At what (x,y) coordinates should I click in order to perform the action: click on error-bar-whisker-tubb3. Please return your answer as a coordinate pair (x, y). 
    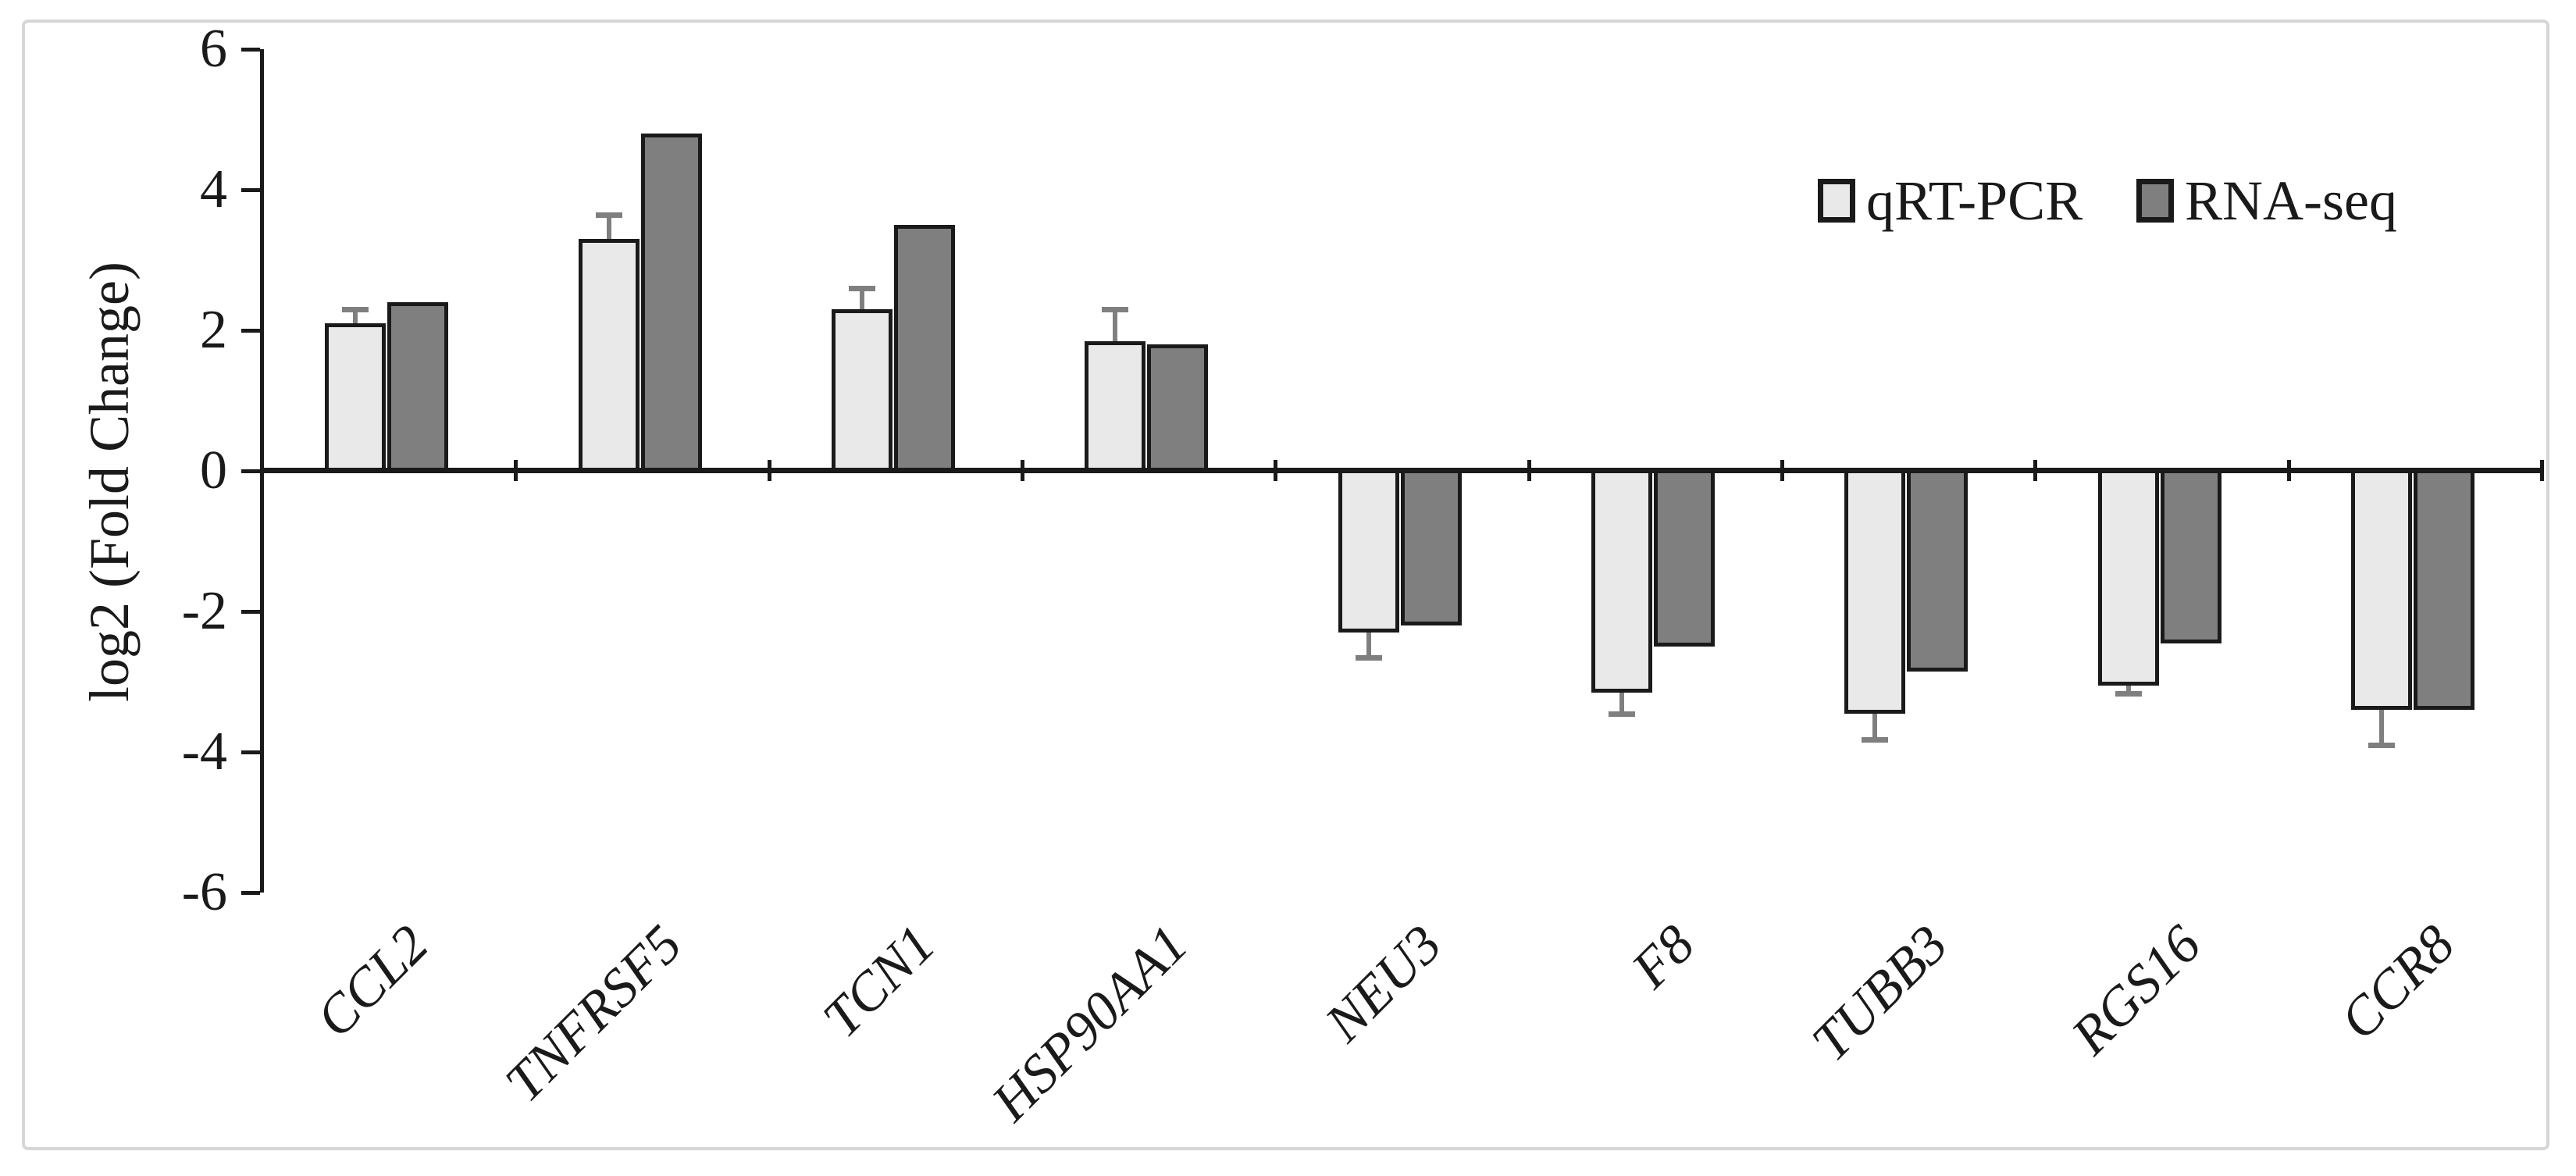
    Looking at the image, I should click on (1875, 726).